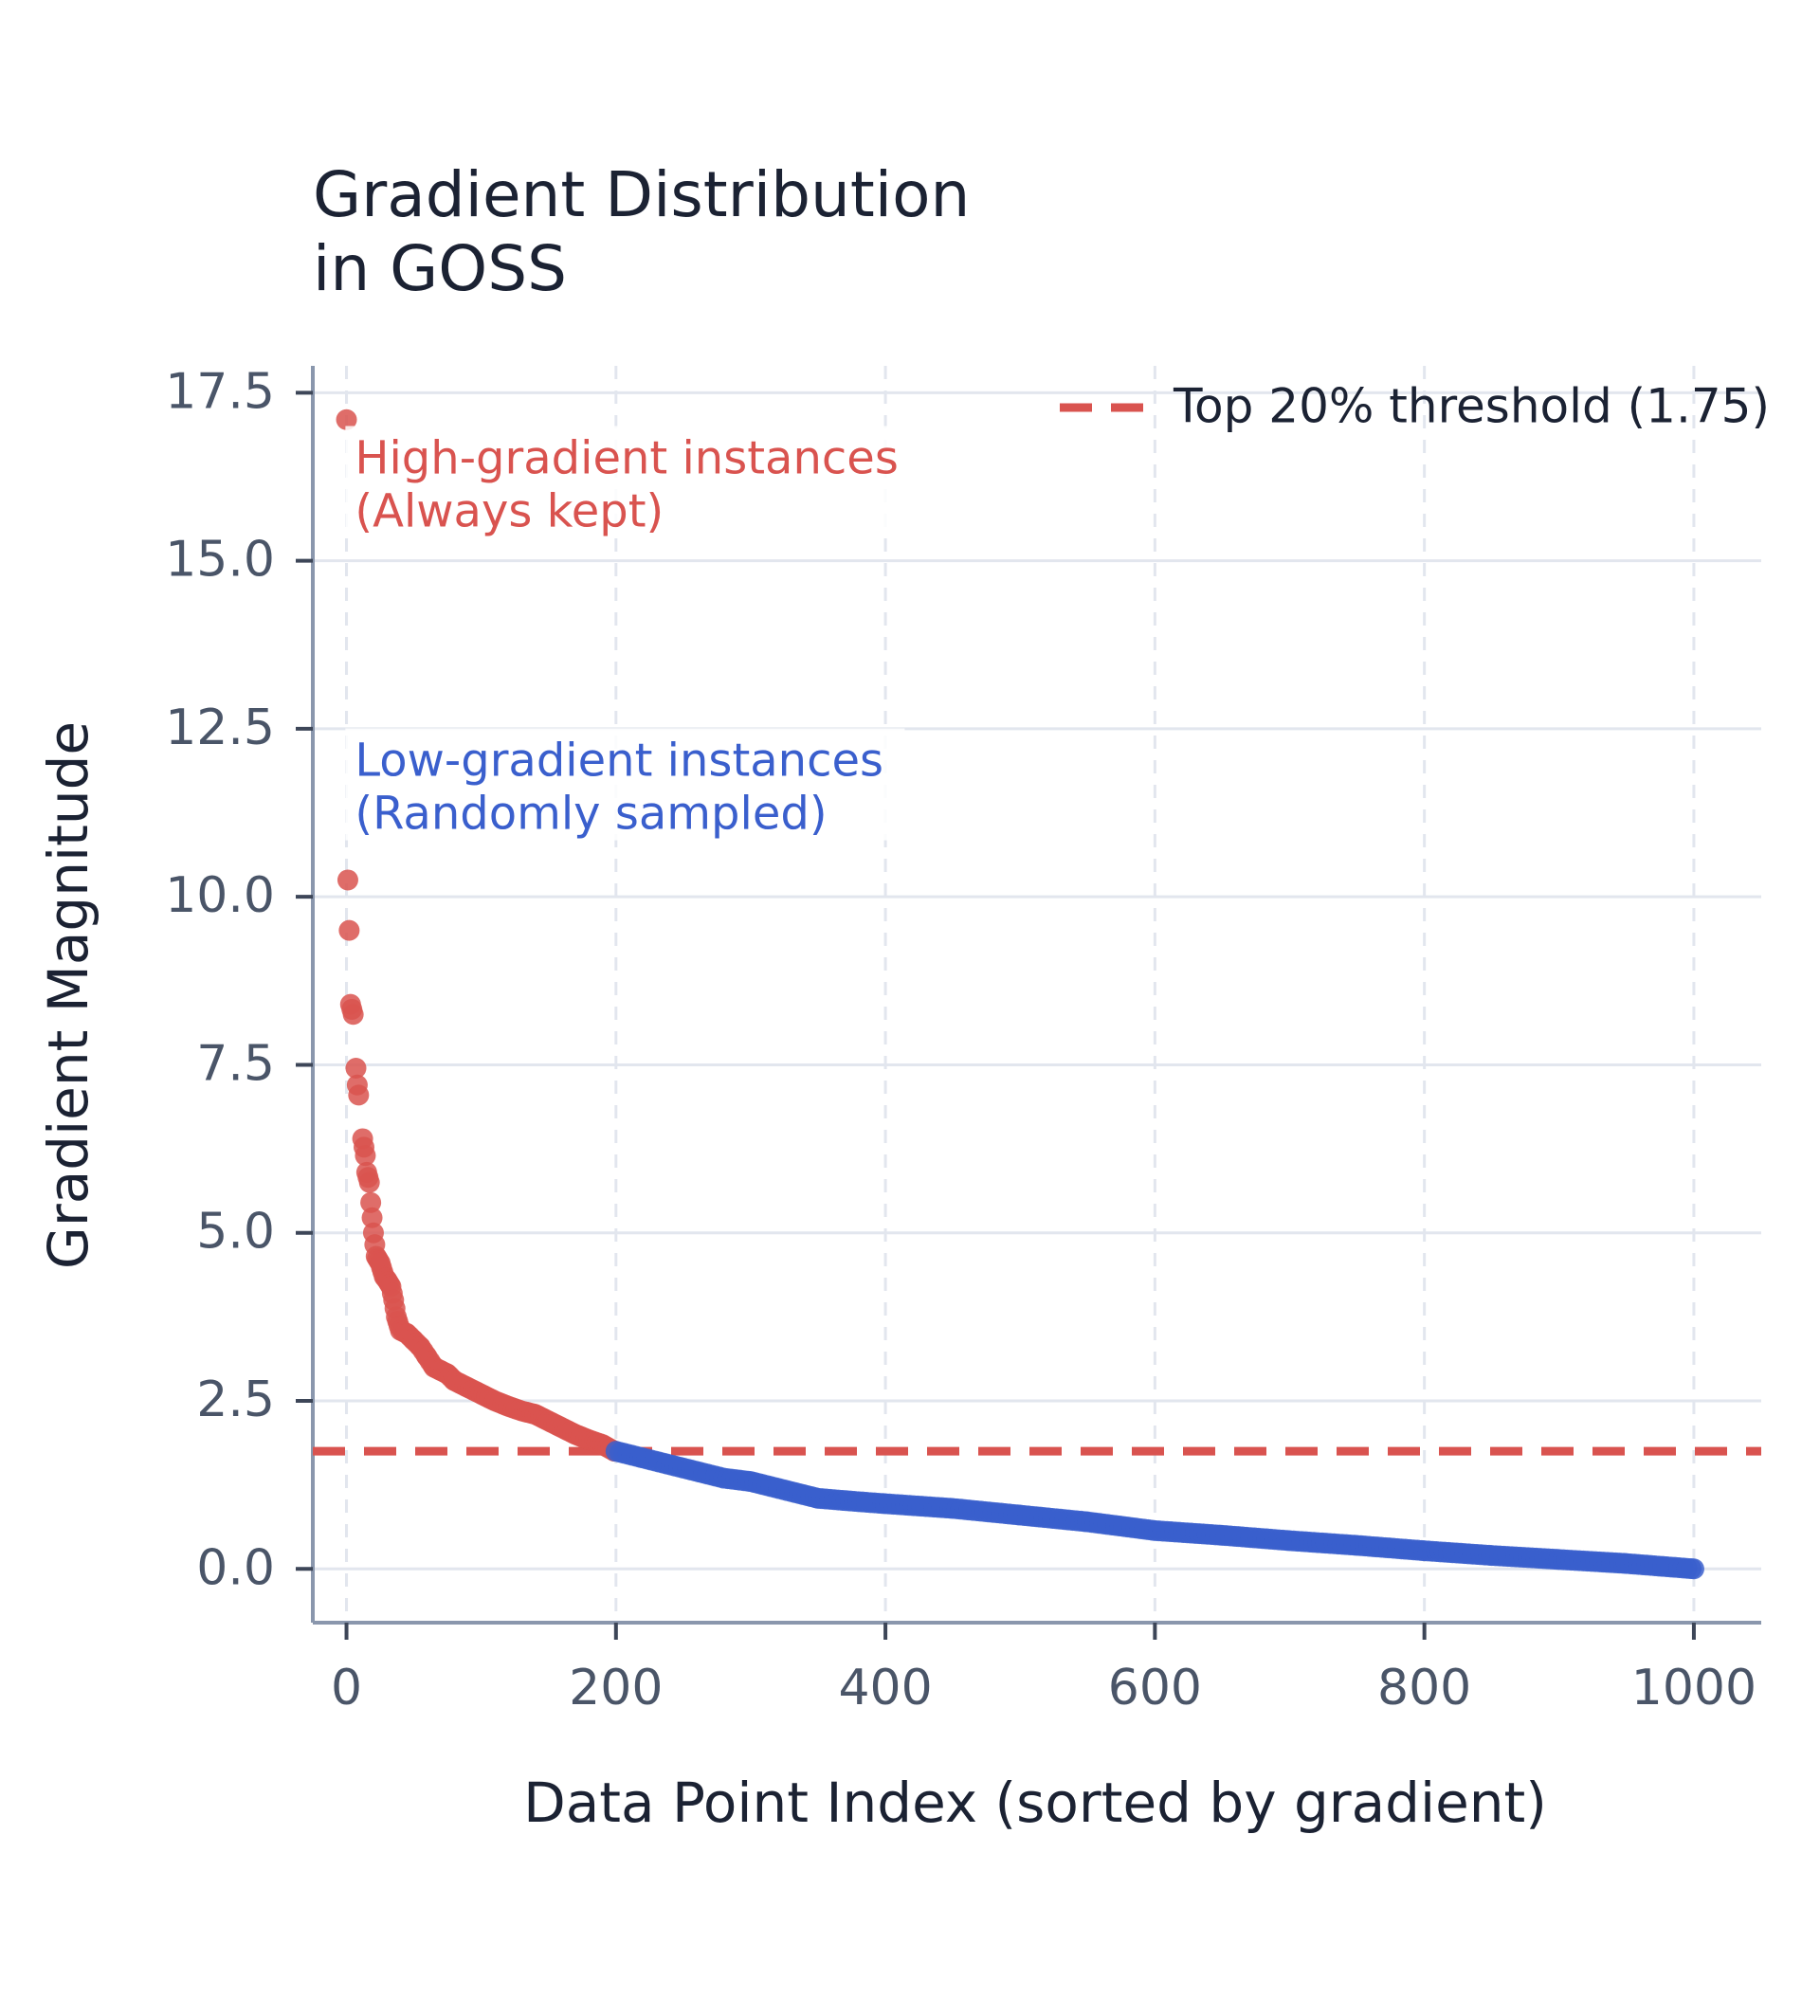 The width and height of the screenshot is (1820, 2016). Describe the element at coordinates (1693, 1688) in the screenshot. I see `x-tick-label: 1000` at that location.